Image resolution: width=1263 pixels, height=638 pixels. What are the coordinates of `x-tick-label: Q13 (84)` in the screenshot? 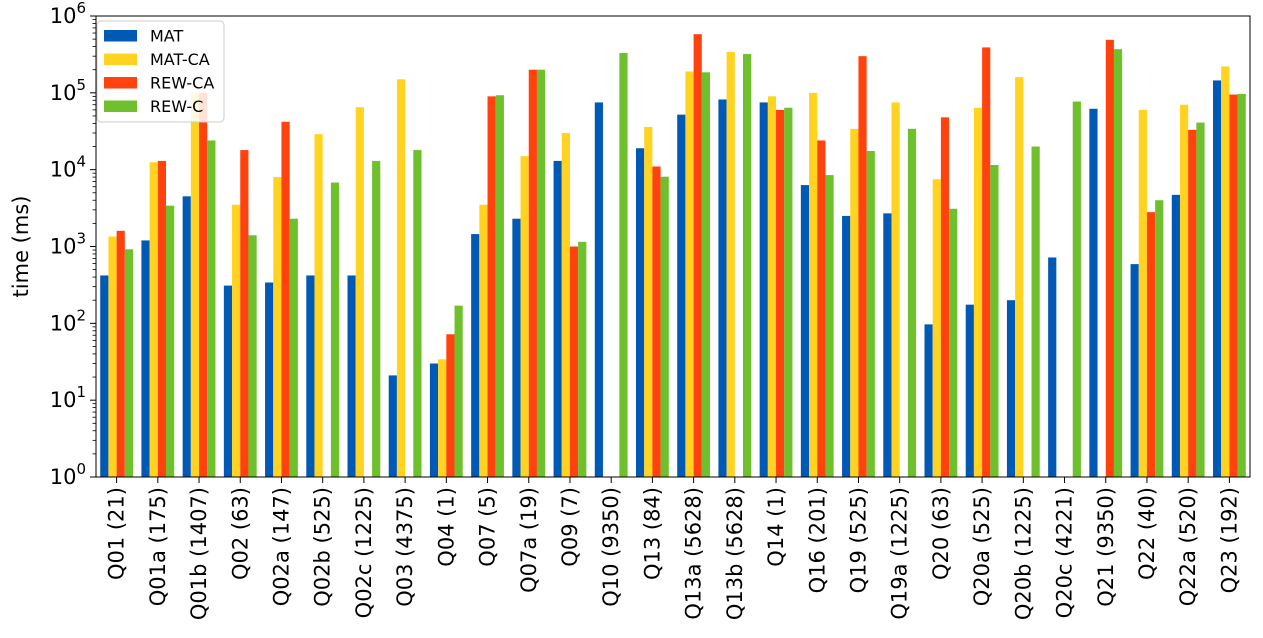 It's located at (652, 533).